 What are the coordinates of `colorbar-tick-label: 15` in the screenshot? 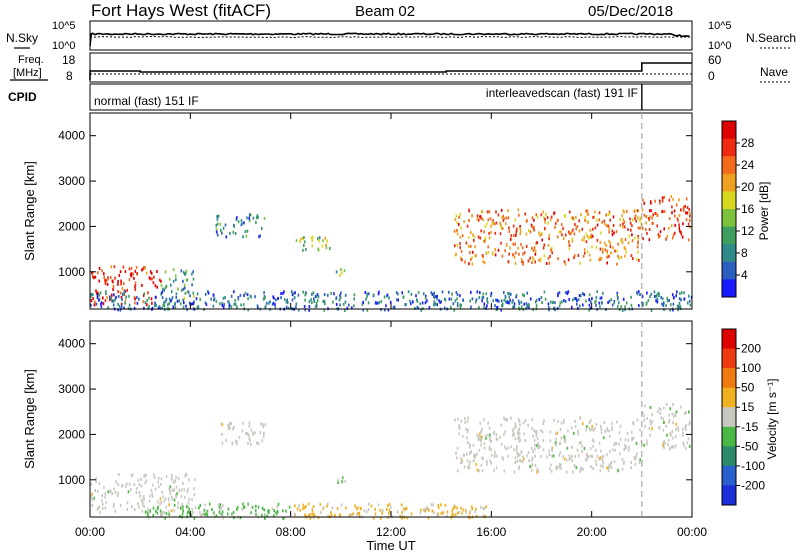 It's located at (748, 407).